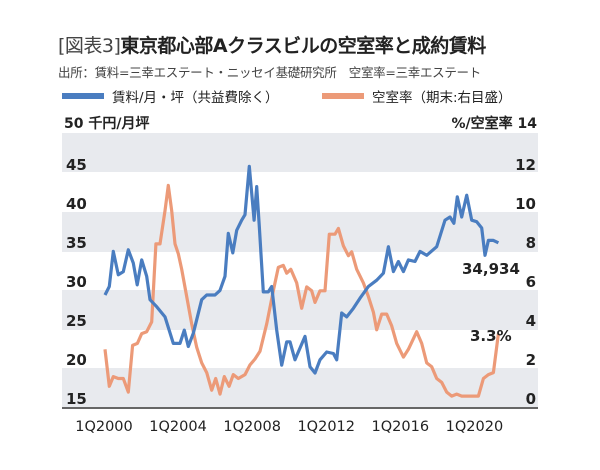 The height and width of the screenshot is (470, 600). What do you see at coordinates (531, 360) in the screenshot?
I see `right-tick-label: 2` at bounding box center [531, 360].